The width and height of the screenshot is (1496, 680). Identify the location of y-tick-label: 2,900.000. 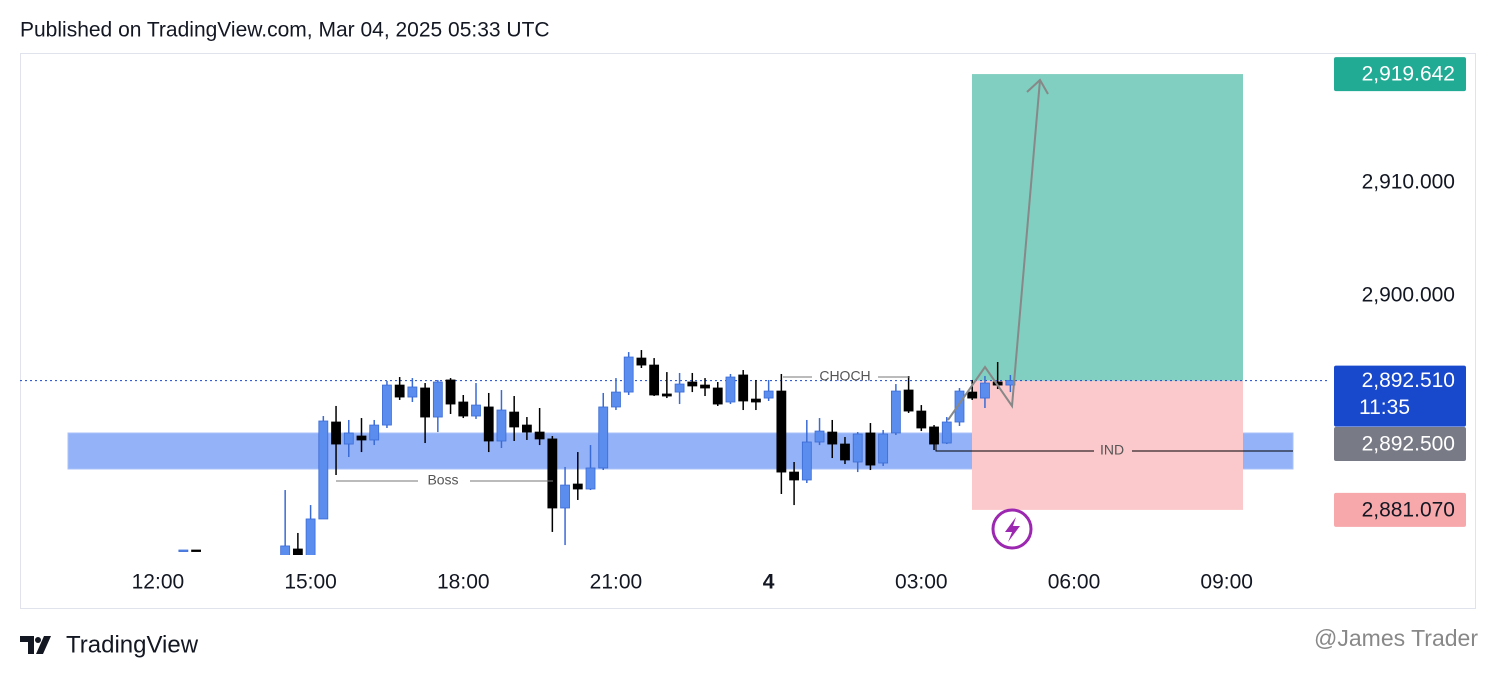
(1408, 295).